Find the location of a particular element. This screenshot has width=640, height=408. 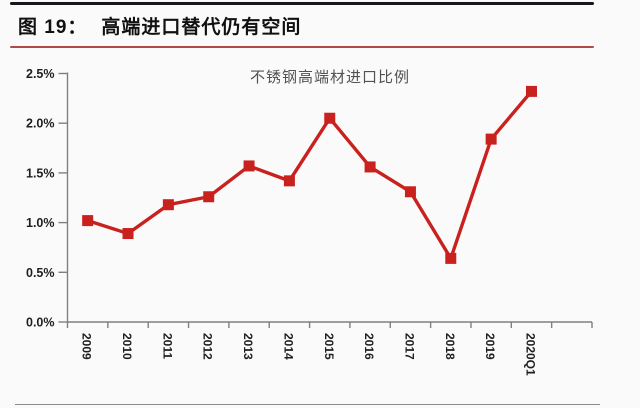

y-tick-label: 1.5% is located at coordinates (40, 173).